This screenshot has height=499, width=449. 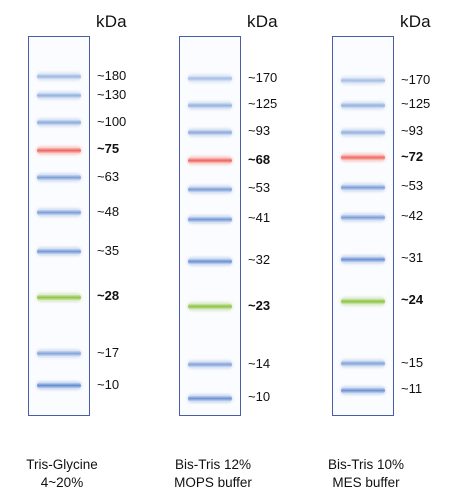 What do you see at coordinates (112, 94) in the screenshot?
I see `molecular-weight-label: ~130` at bounding box center [112, 94].